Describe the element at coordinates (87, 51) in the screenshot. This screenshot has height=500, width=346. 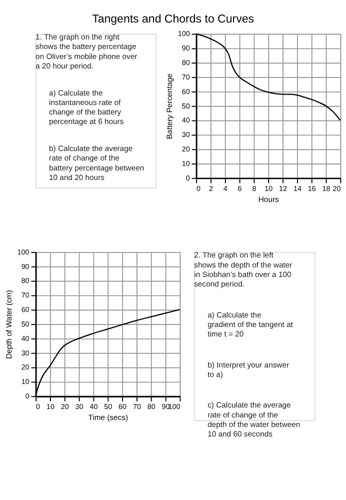
I see `text: 1. The graph on the right shows the battery percentage on Oliver’s mobile phone over a 20 hour period.` at that location.